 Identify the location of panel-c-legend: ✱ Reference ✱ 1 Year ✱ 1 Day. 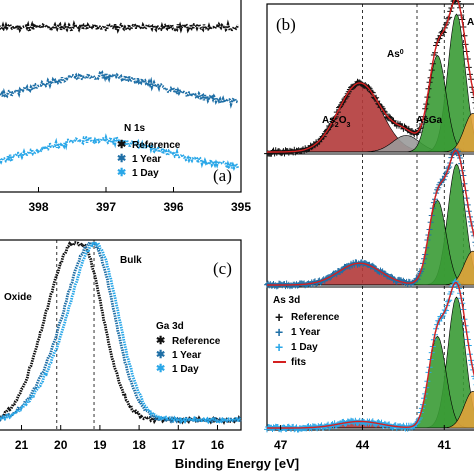
(188, 355).